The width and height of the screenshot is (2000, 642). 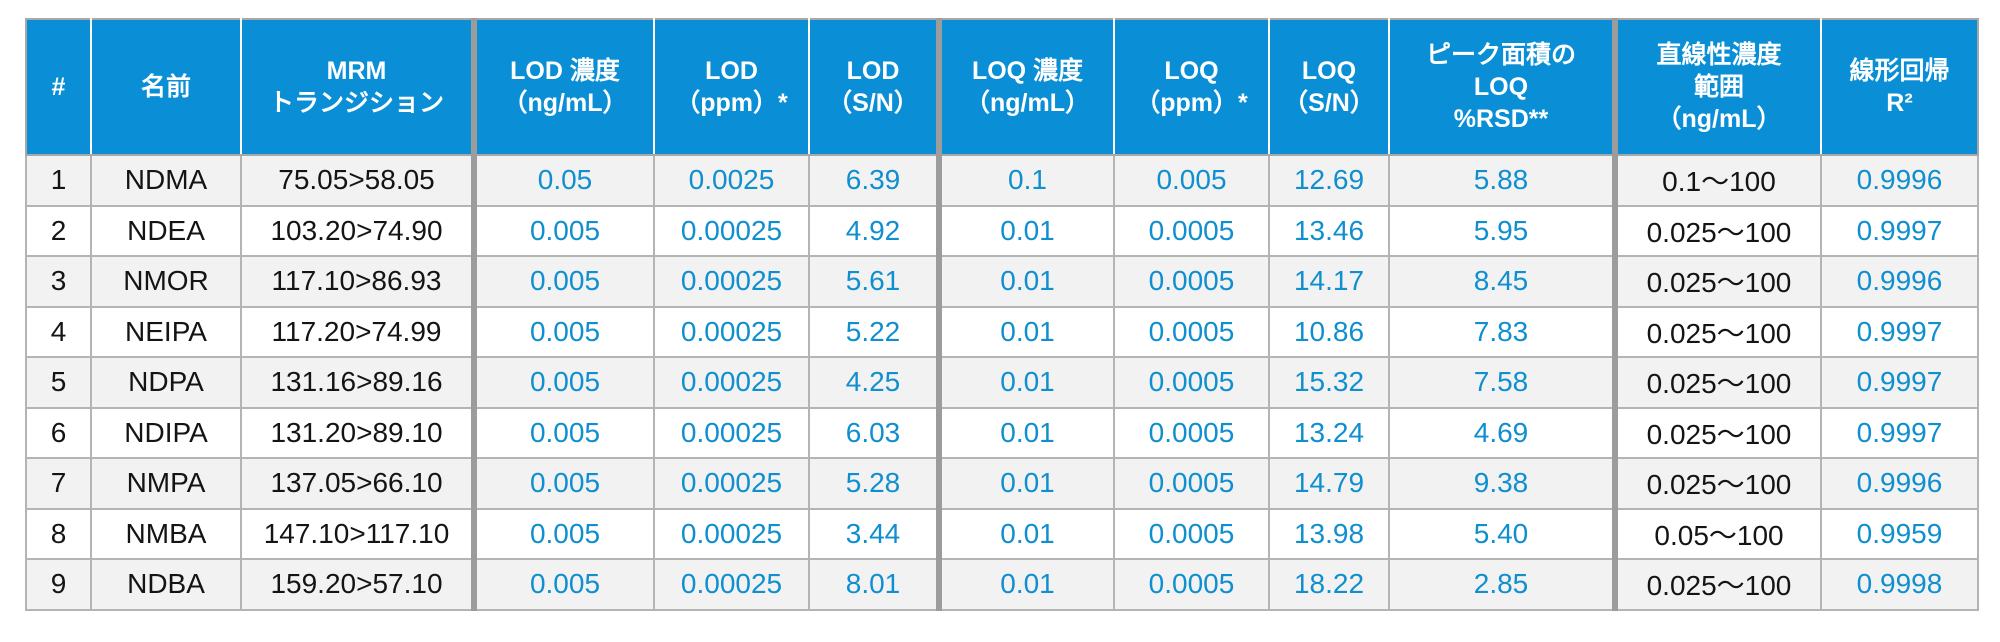 I want to click on header-loq-rsd: ピーク面積の LOQ %RSD**, so click(x=1502, y=87).